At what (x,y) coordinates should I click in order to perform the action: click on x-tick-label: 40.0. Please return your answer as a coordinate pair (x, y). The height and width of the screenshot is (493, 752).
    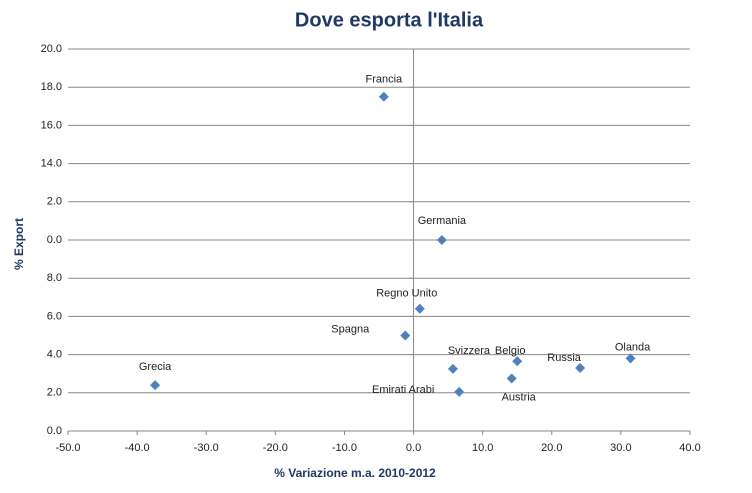
    Looking at the image, I should click on (689, 448).